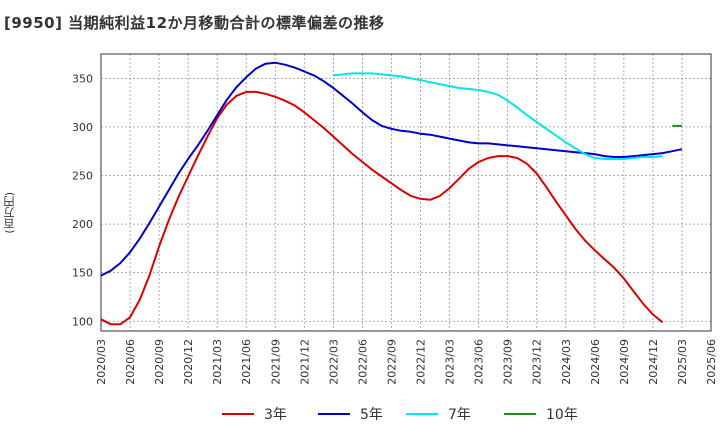 This screenshot has width=720, height=440. What do you see at coordinates (188, 362) in the screenshot?
I see `x-tick-label: 2020/12` at bounding box center [188, 362].